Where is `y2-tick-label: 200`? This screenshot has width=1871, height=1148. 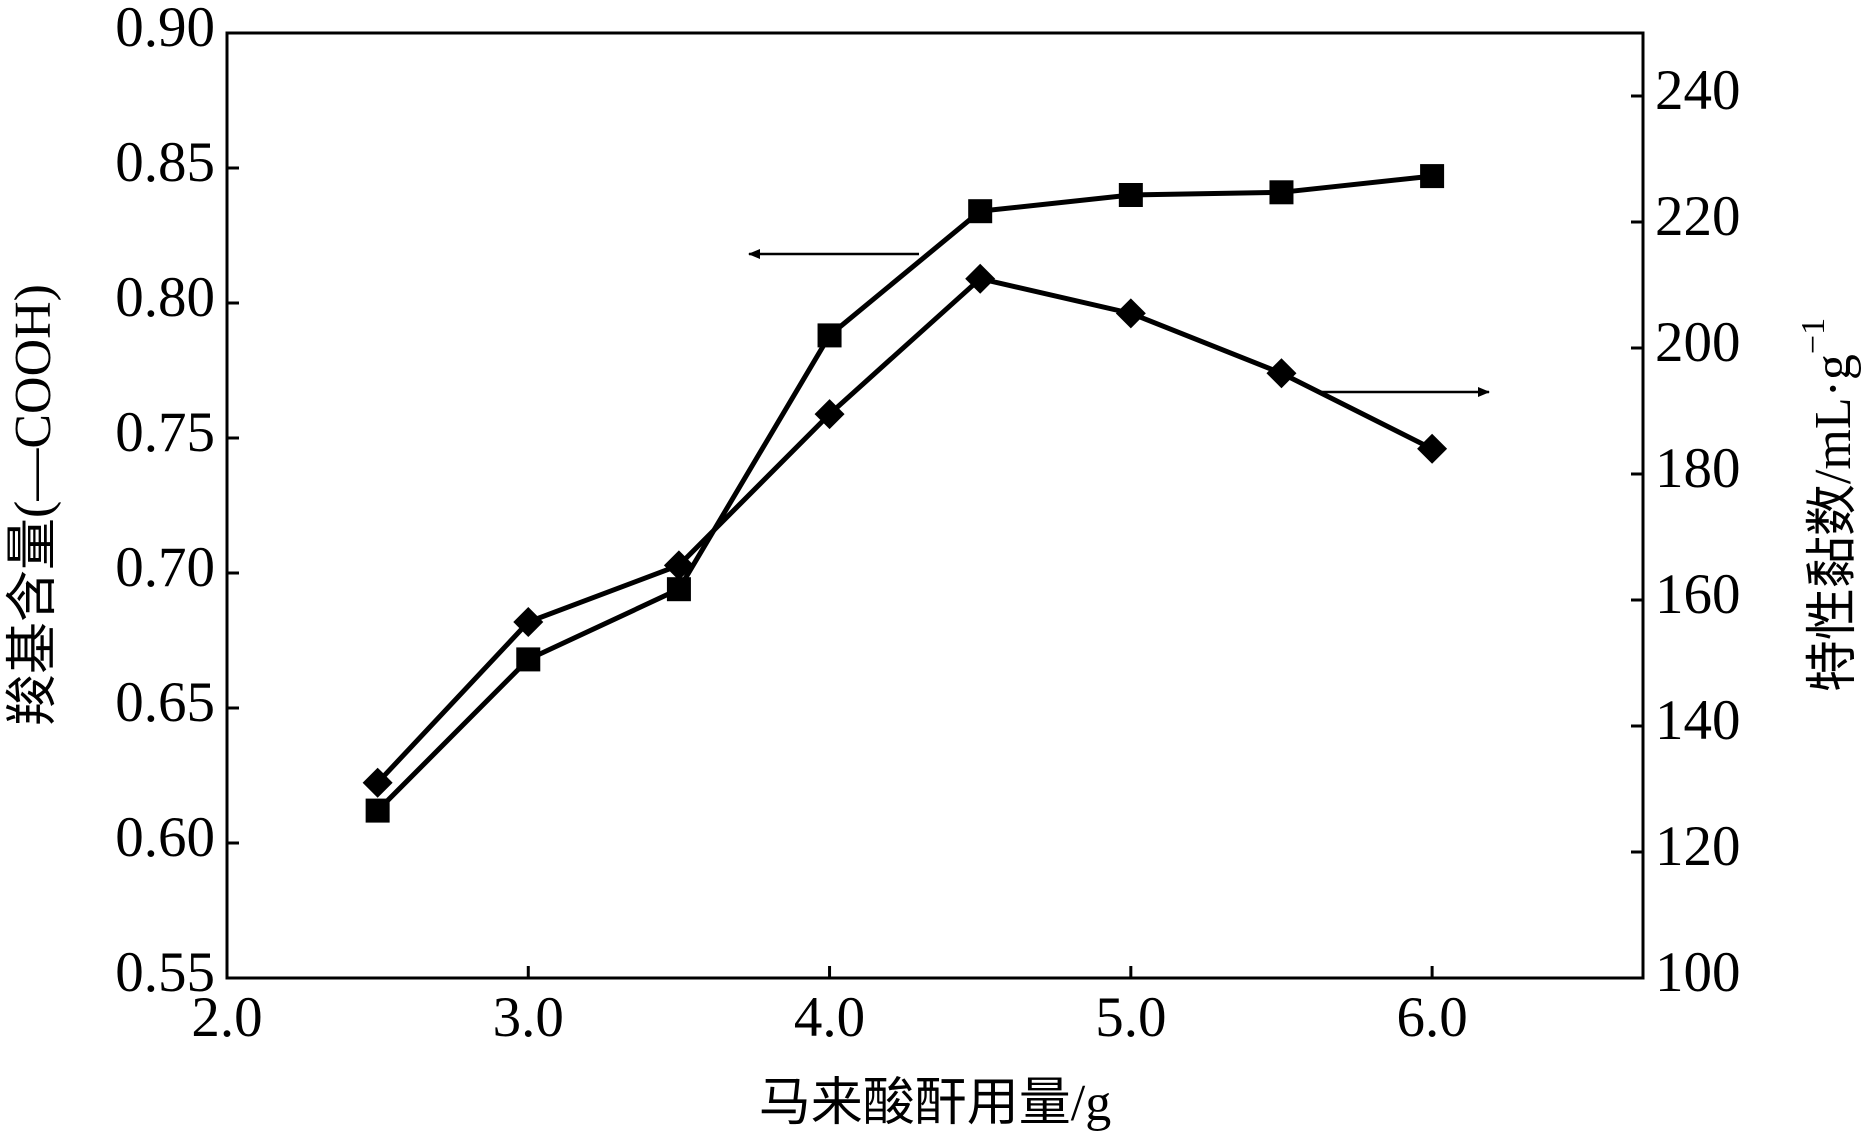 y2-tick-label: 200 is located at coordinates (1698, 342).